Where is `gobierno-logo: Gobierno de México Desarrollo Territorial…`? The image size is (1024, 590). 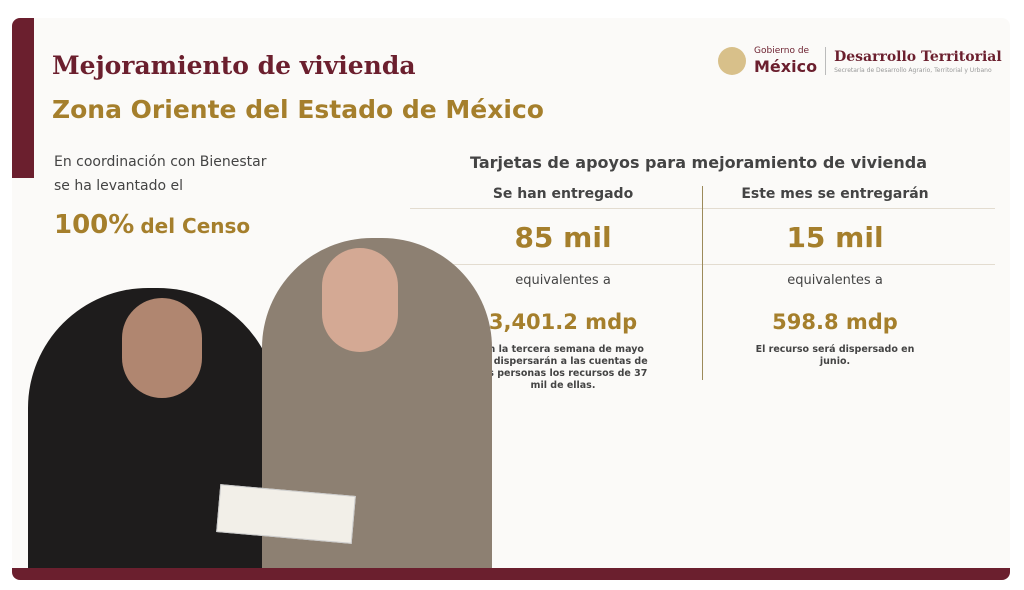 gobierno-logo: Gobierno de México Desarrollo Territorial… is located at coordinates (860, 61).